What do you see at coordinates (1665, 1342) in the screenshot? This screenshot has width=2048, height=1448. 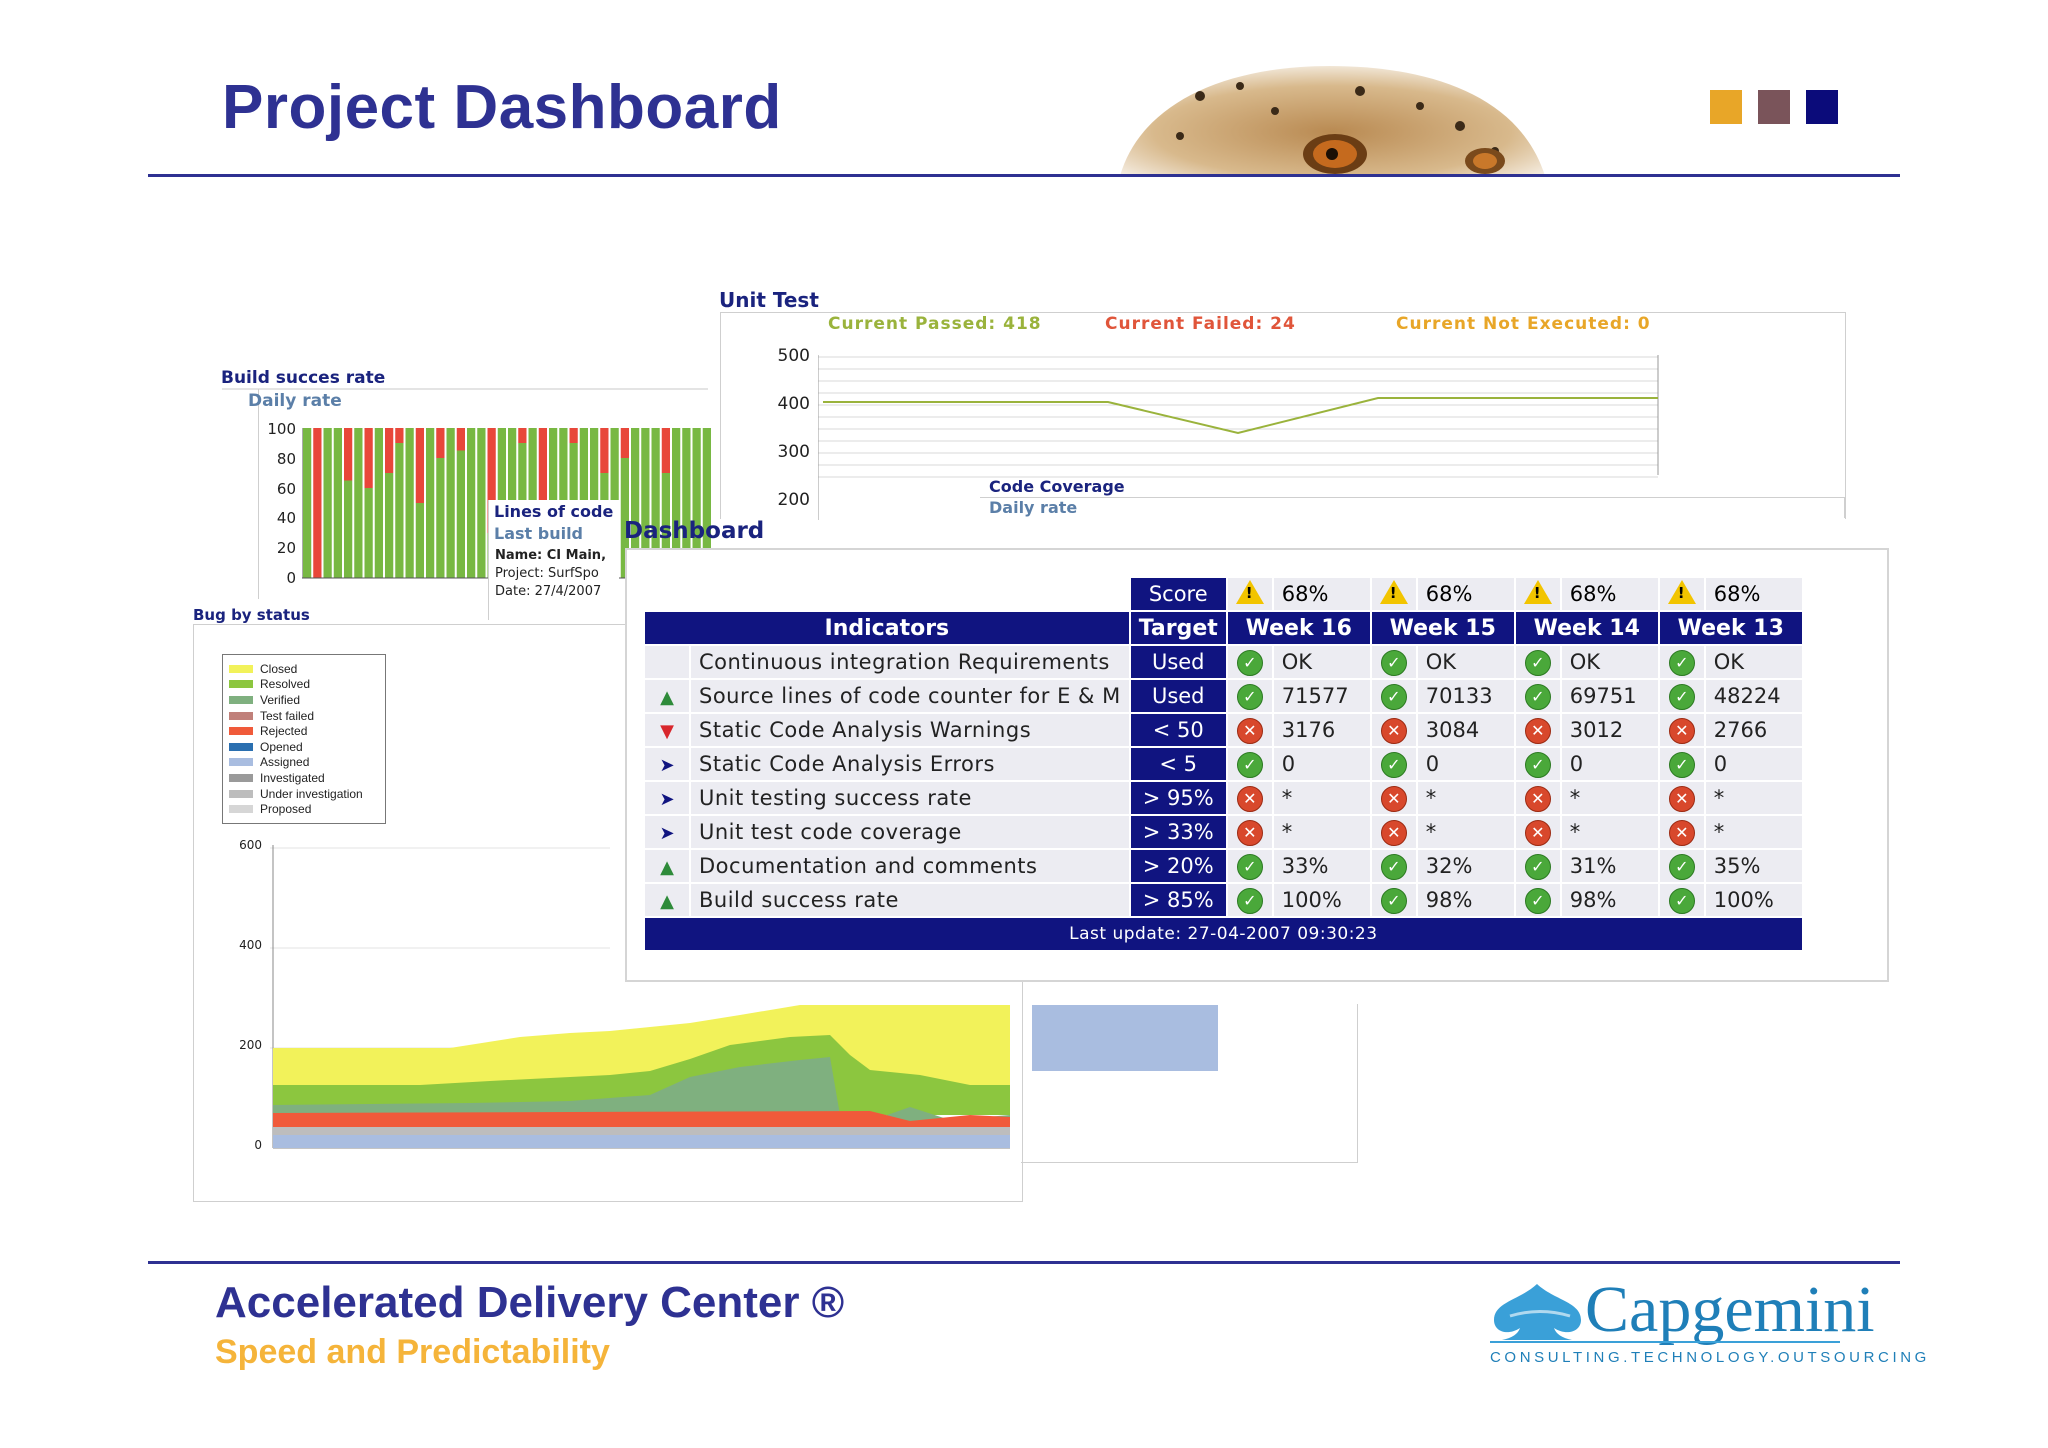 I see `logo-underline` at bounding box center [1665, 1342].